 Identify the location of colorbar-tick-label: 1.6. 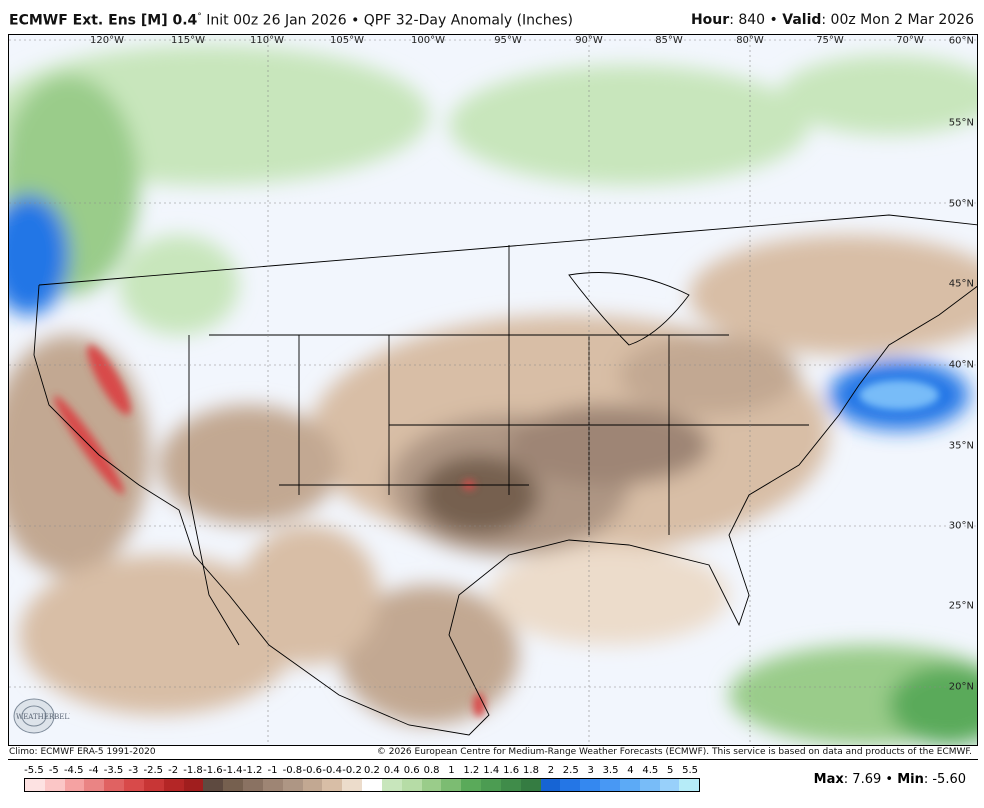
(511, 770).